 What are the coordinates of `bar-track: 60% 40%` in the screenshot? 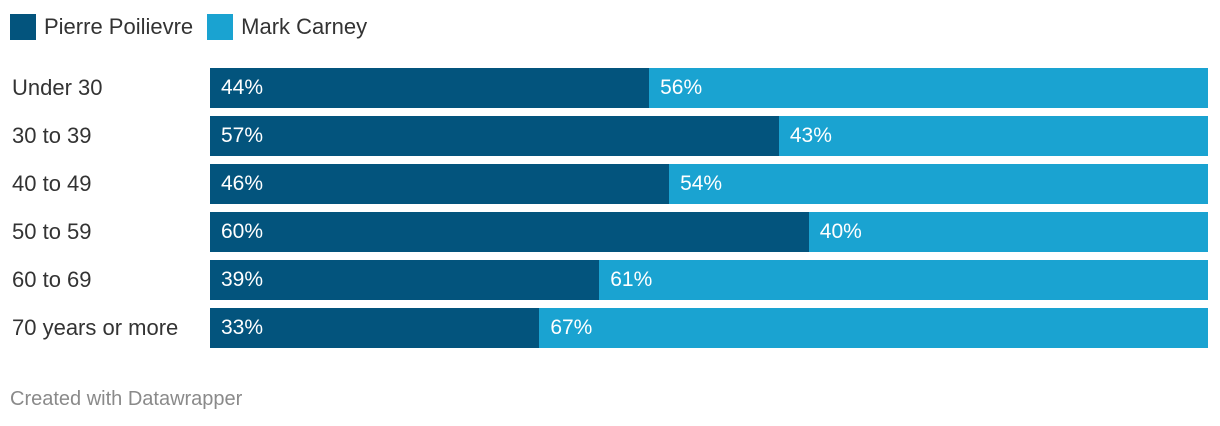 It's located at (709, 232).